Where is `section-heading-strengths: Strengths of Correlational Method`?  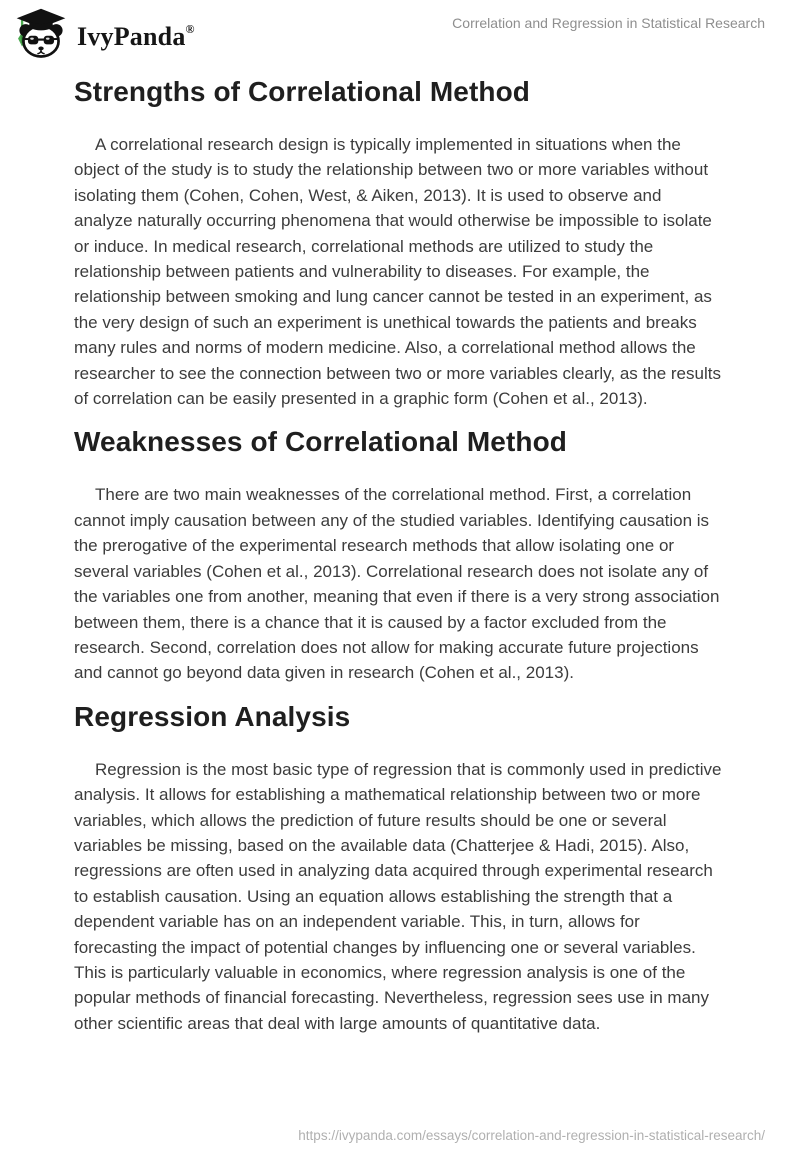
section-heading-strengths: Strengths of Correlational Method is located at coordinates (302, 91).